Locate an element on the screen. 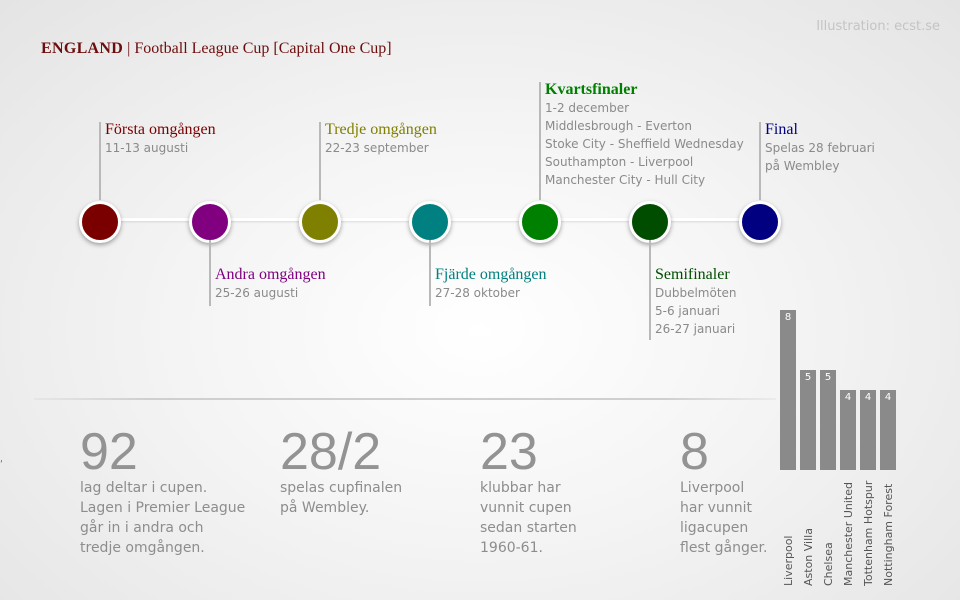  stat-text: spelas cupfinalen på Wembley. is located at coordinates (341, 498).